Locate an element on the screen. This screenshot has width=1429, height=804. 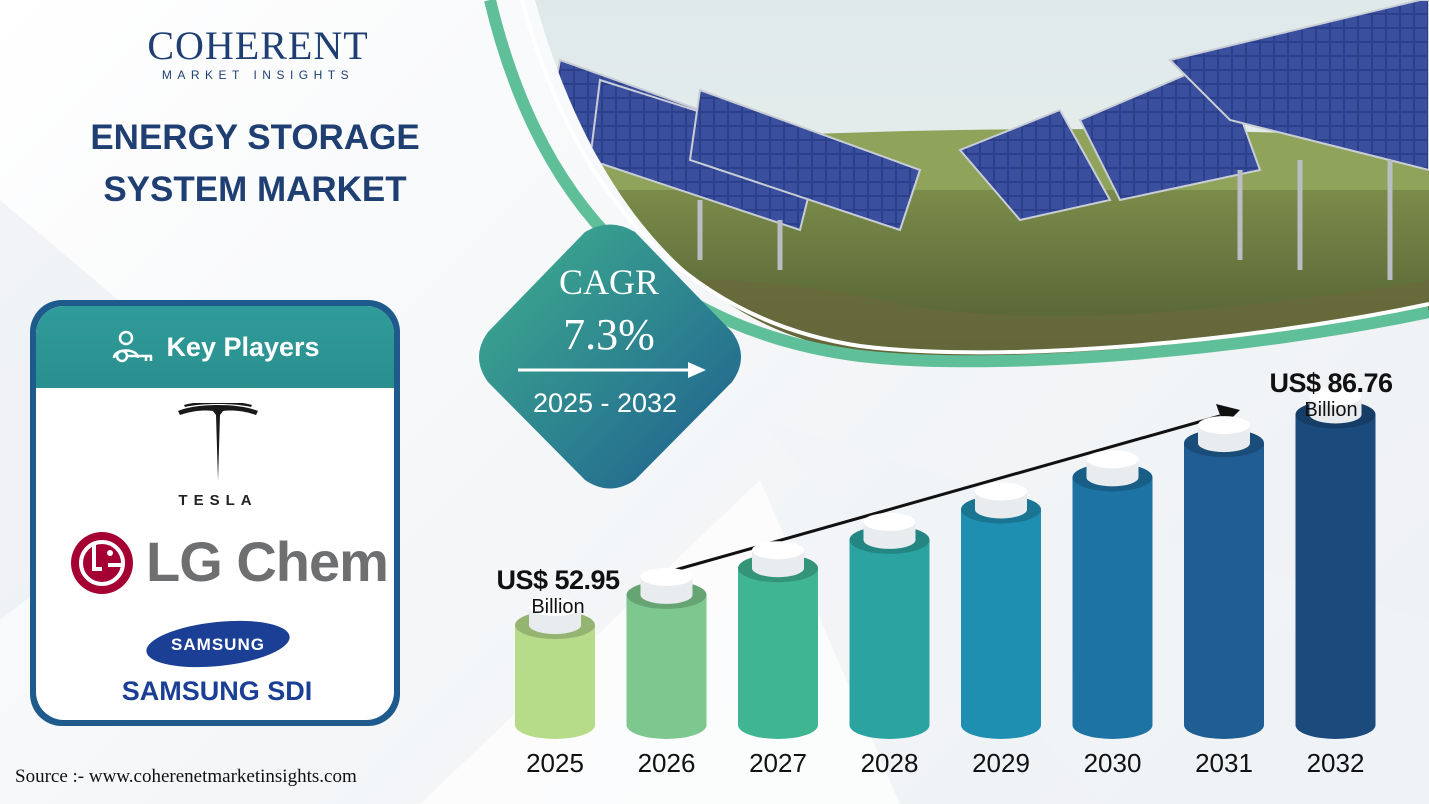
year-label: 2031 is located at coordinates (1224, 763).